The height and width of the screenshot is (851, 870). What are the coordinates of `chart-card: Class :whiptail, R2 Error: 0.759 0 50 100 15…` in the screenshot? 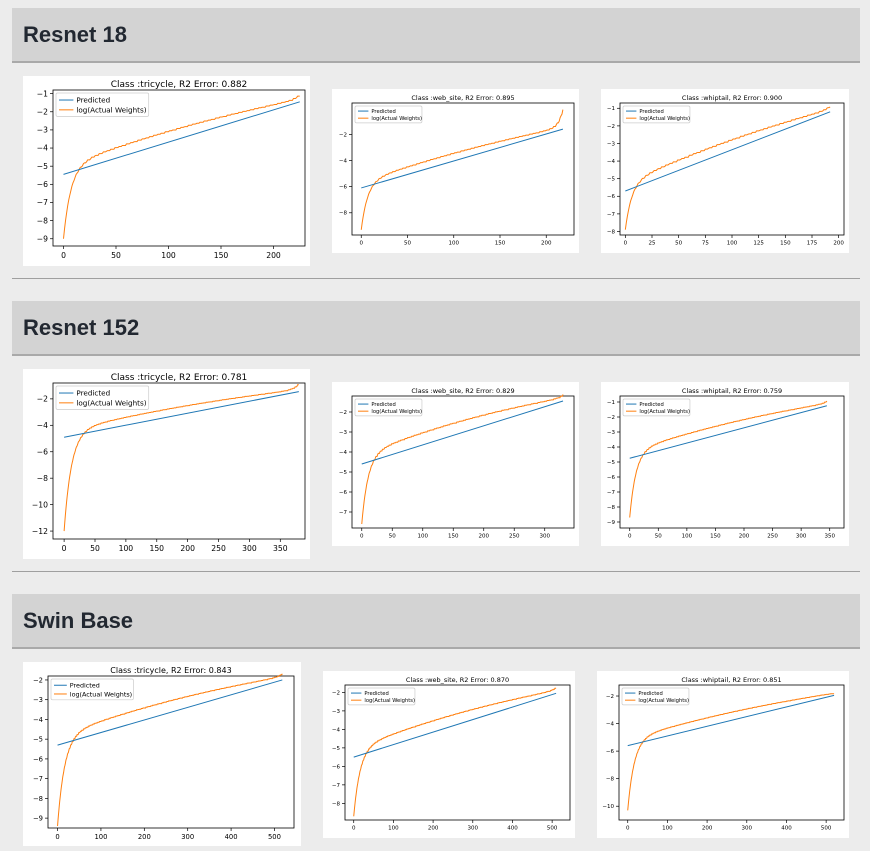 It's located at (725, 464).